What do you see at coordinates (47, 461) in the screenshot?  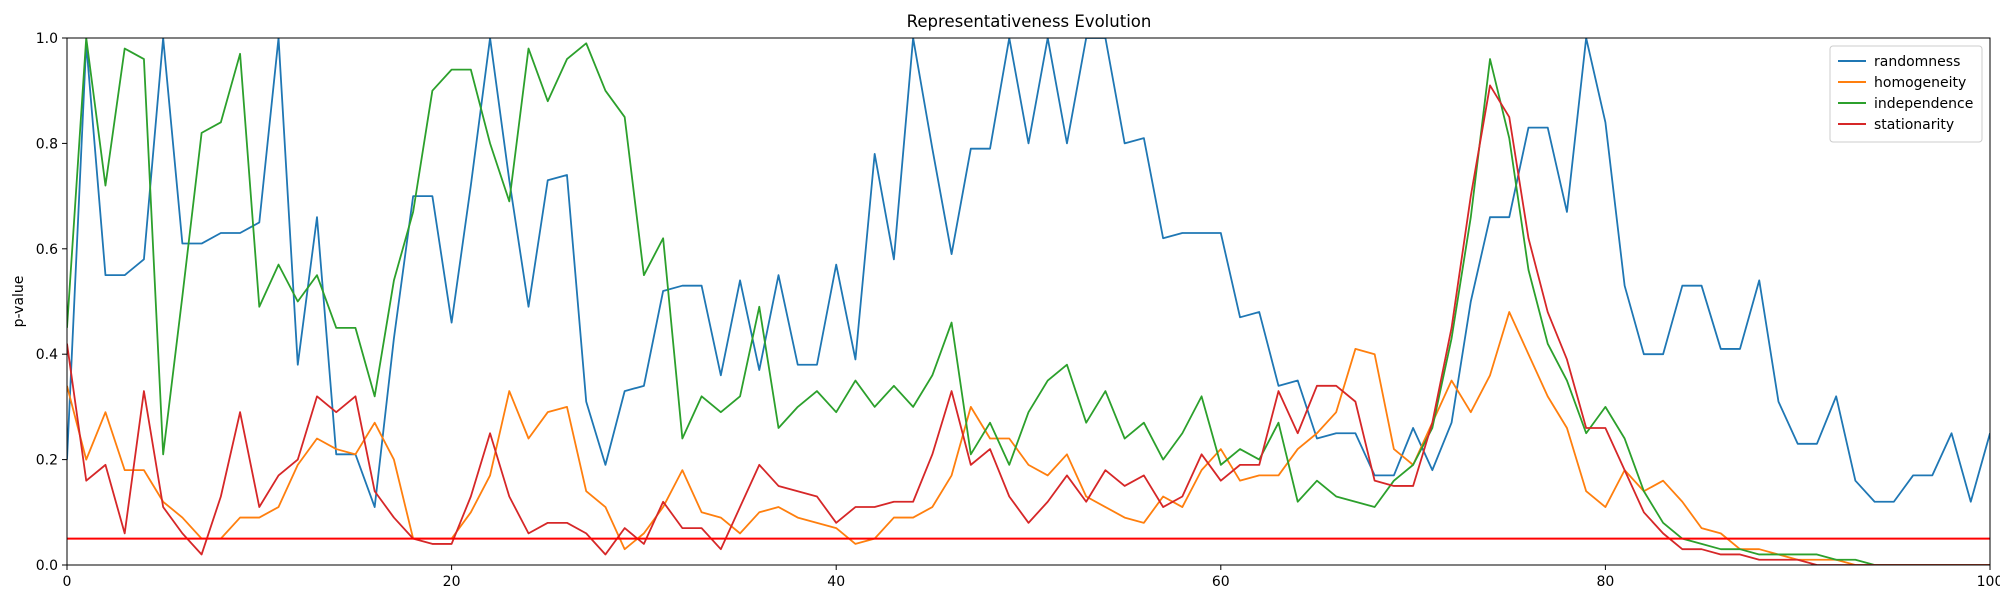 I see `y-tick-label: 0.2` at bounding box center [47, 461].